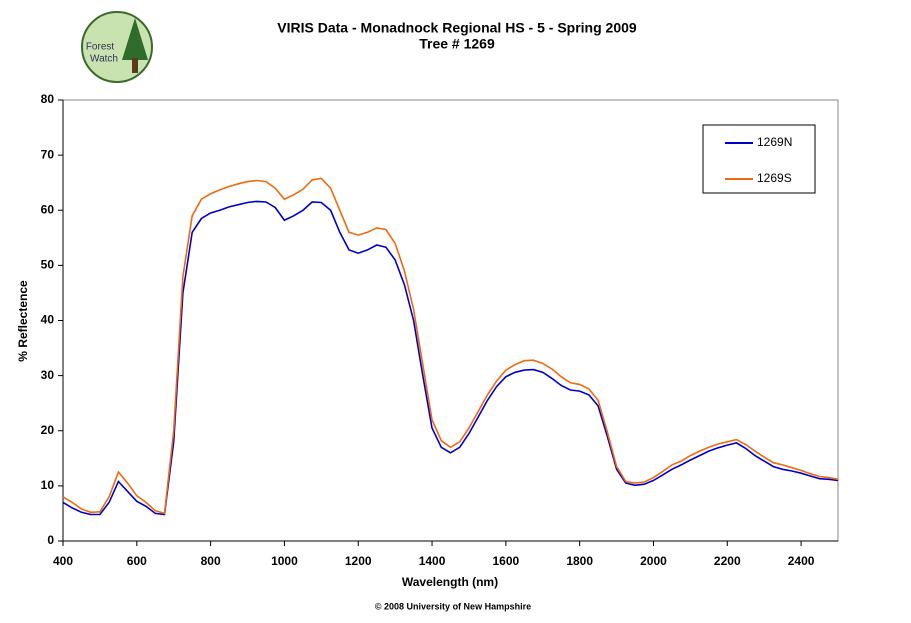 The image size is (911, 623). I want to click on x-tick-label: 2400, so click(801, 561).